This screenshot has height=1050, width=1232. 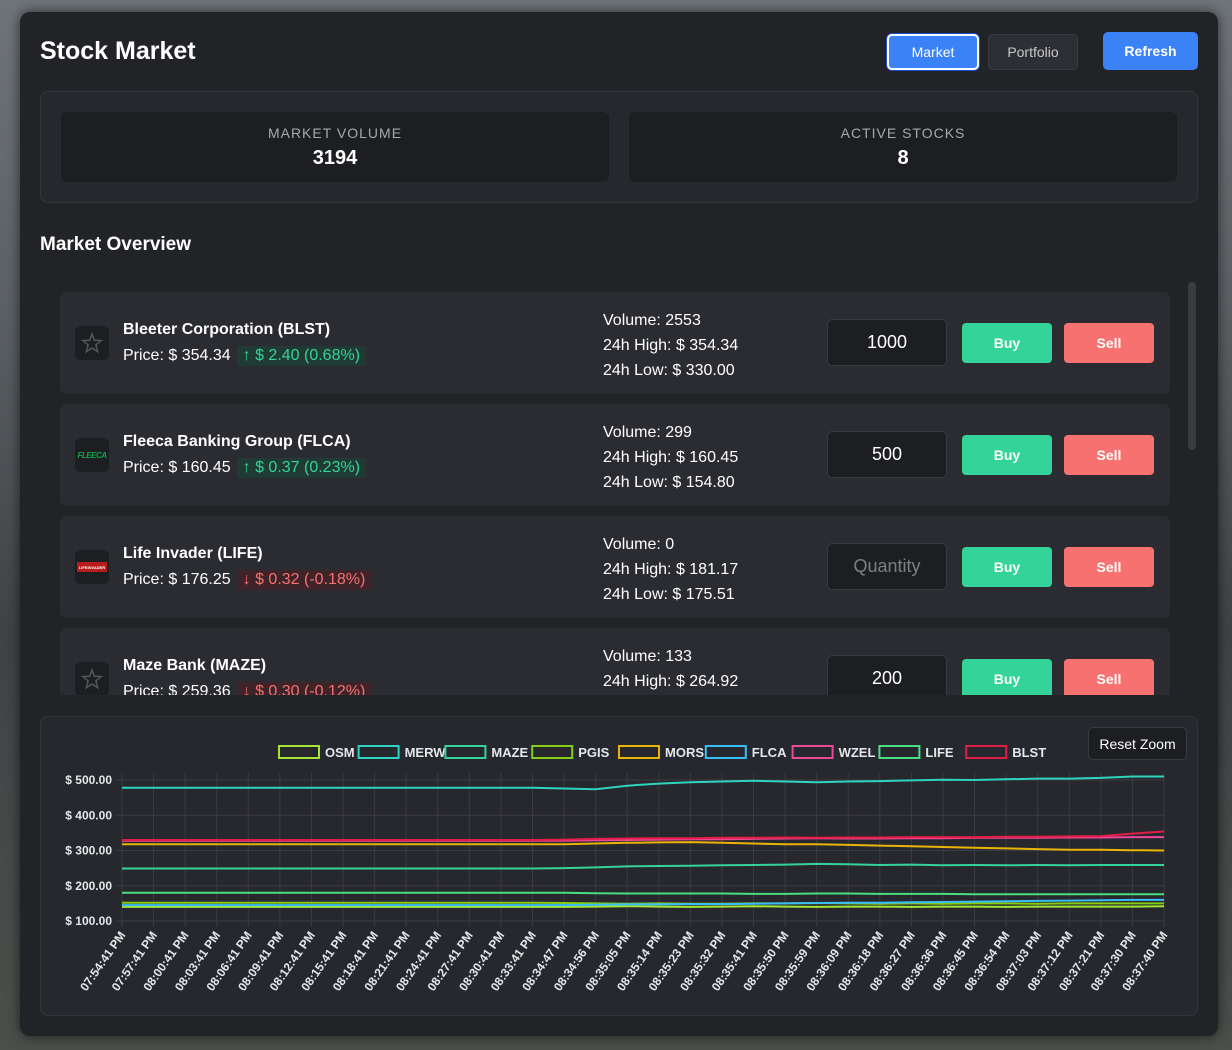 I want to click on series-line-mors, so click(x=643, y=846).